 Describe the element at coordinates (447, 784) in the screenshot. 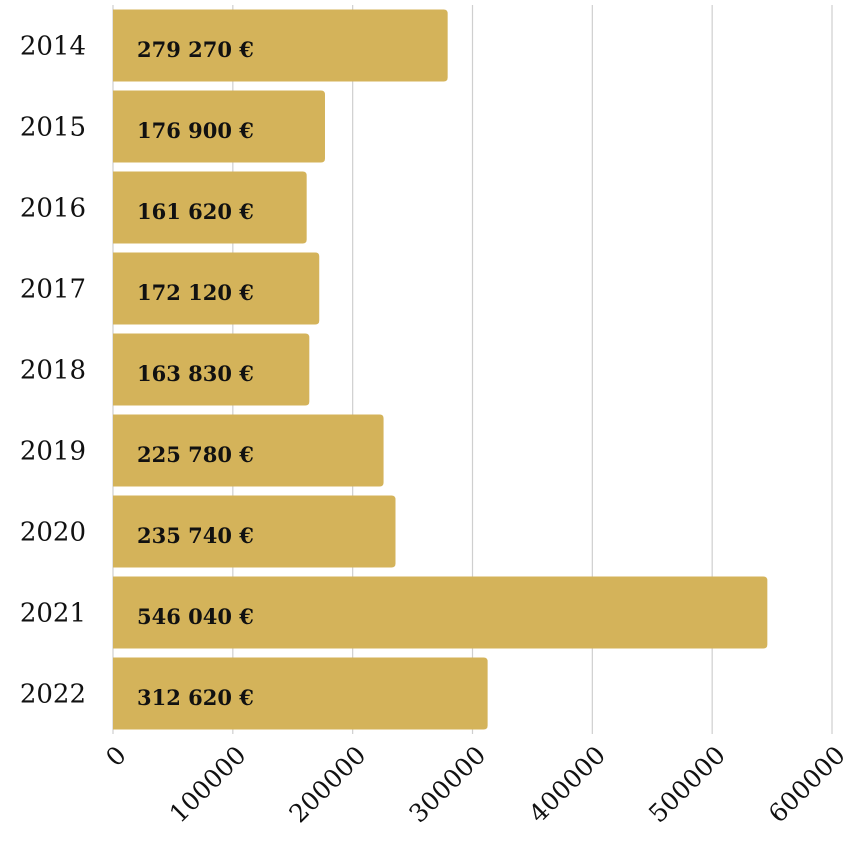

I see `x-tick-label: 300000` at that location.